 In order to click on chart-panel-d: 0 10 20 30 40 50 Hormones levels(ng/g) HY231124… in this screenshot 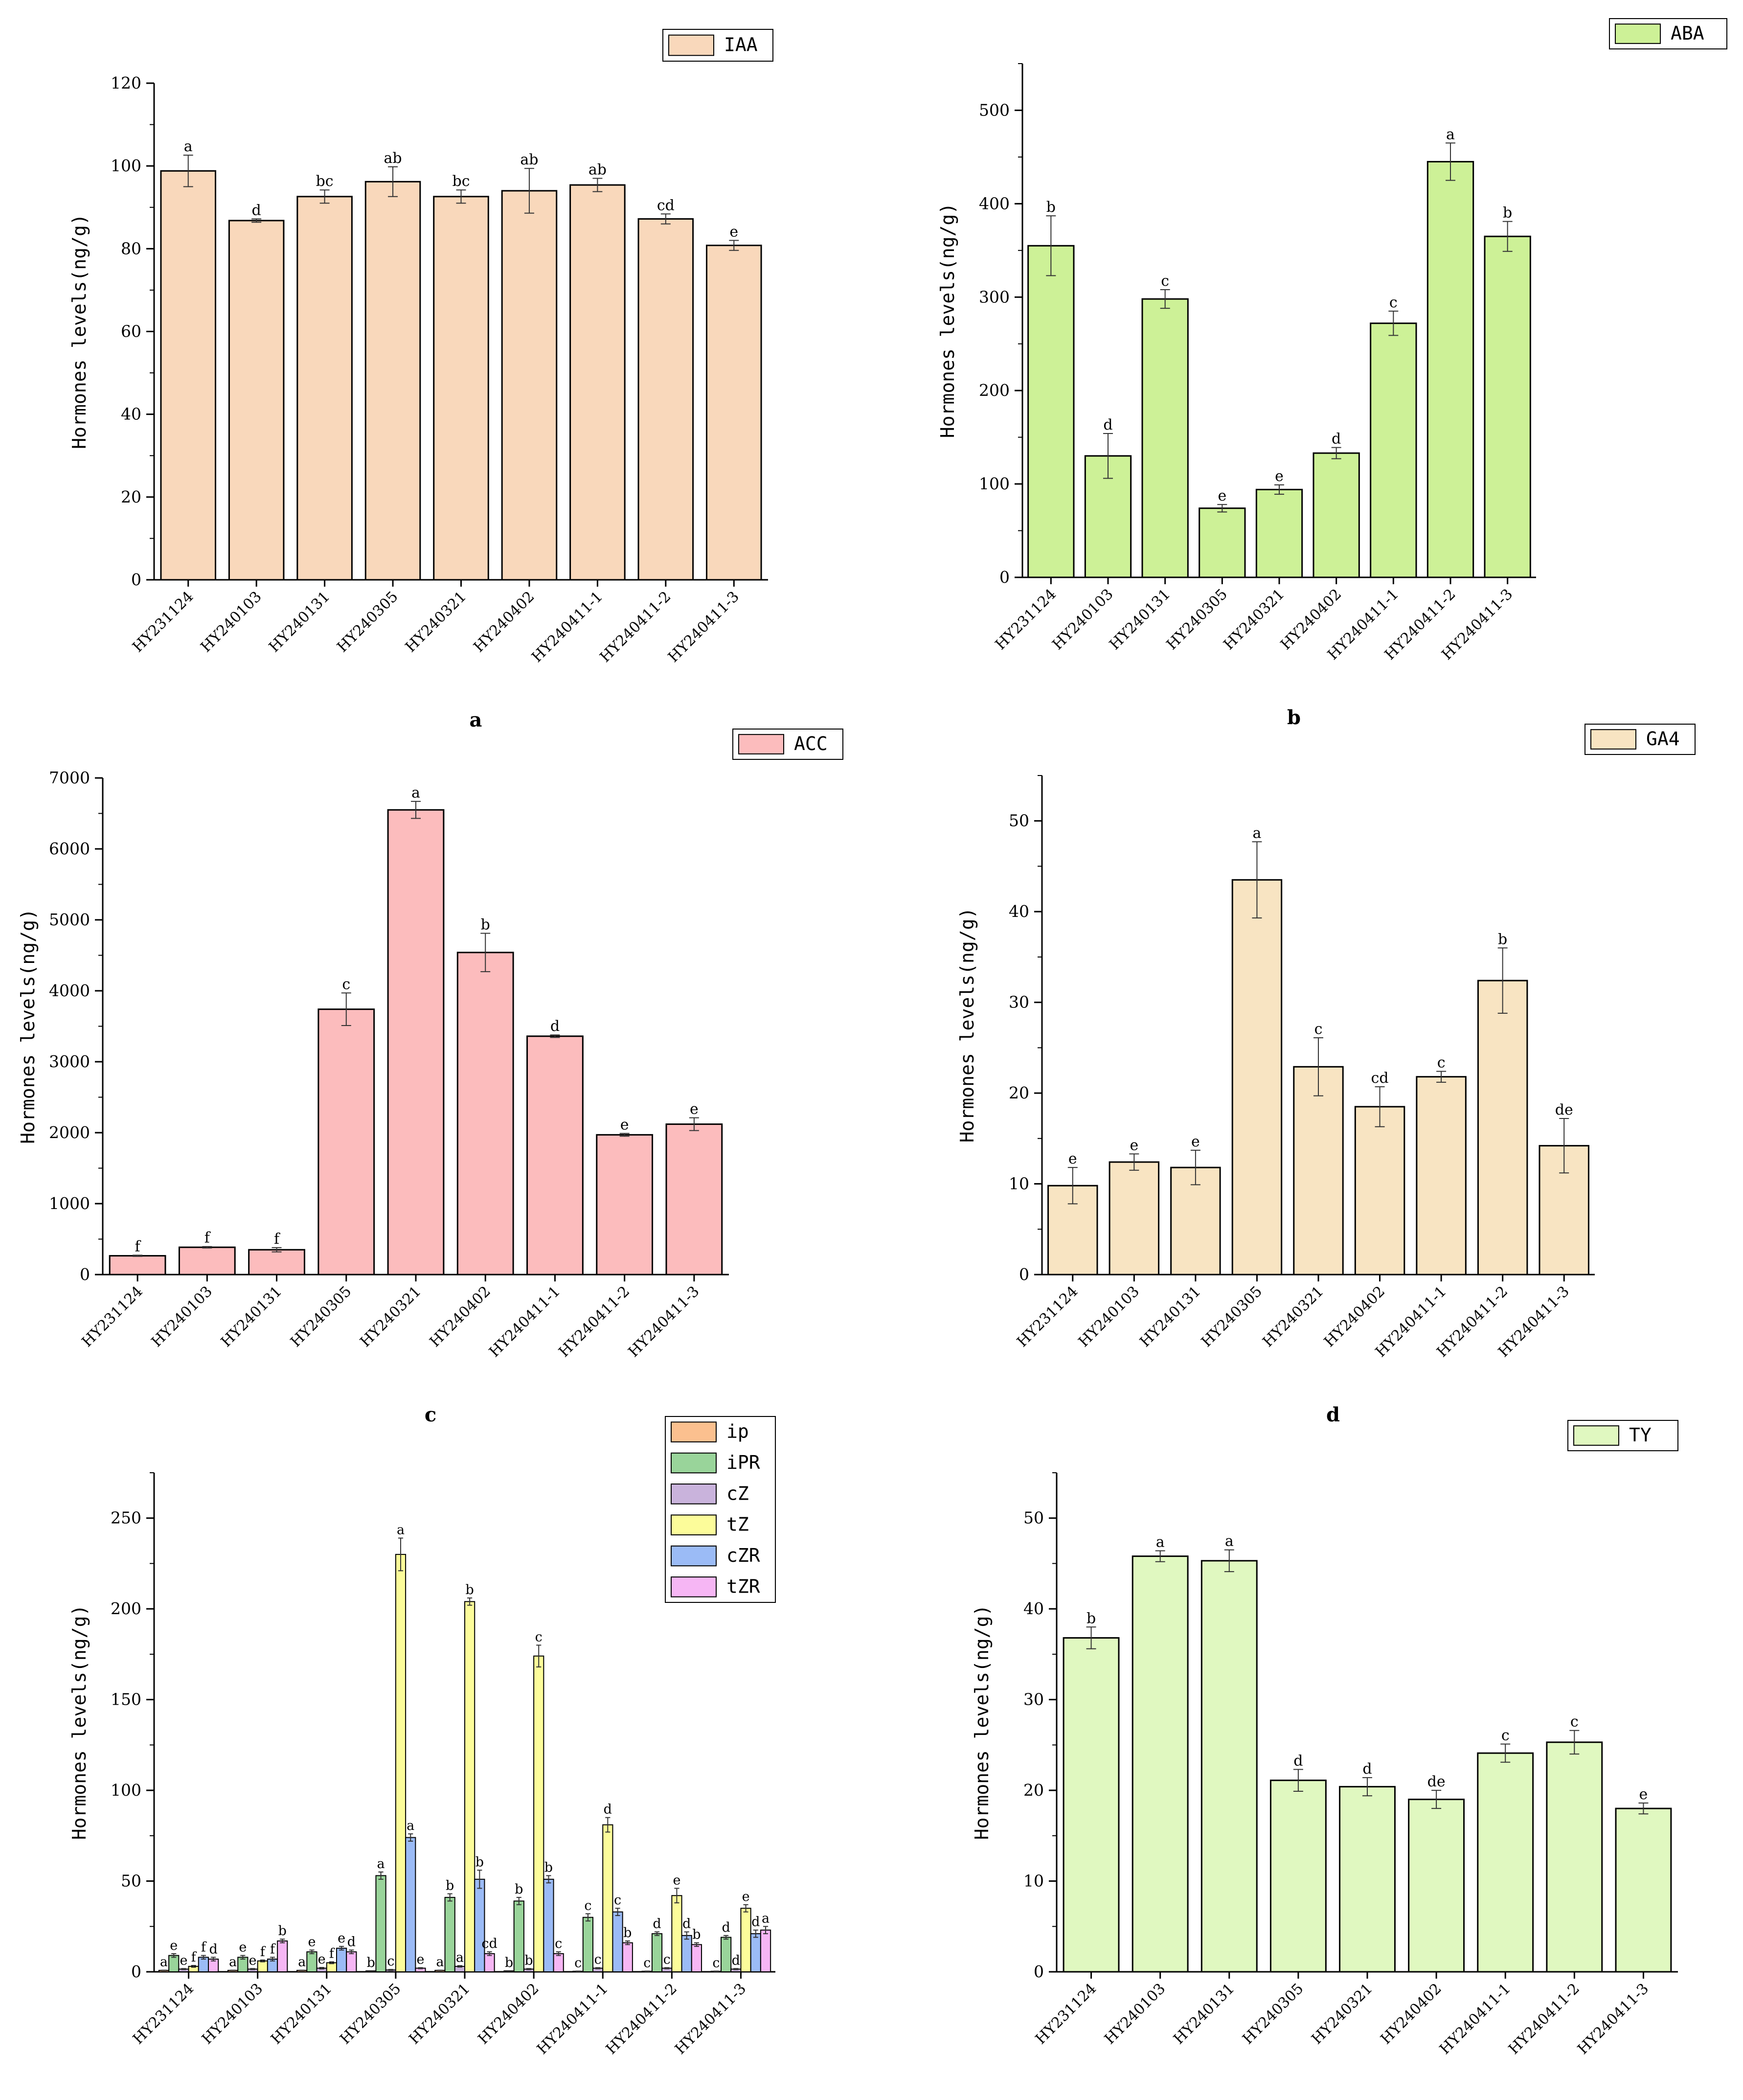, I will do `click(1326, 1075)`.